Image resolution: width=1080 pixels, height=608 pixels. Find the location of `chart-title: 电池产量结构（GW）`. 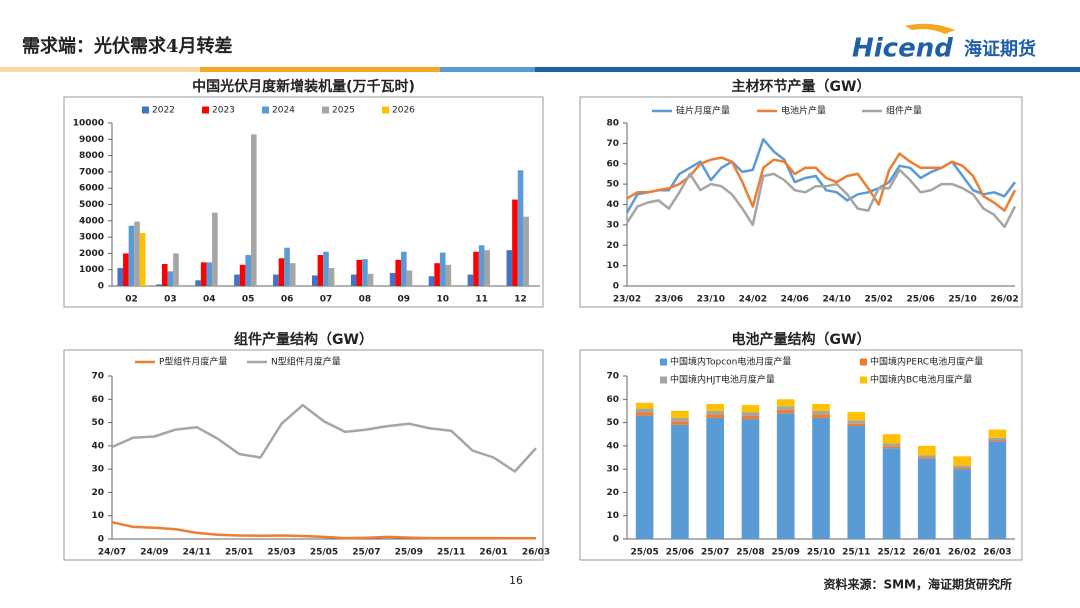

chart-title: 电池产量结构（GW） is located at coordinates (801, 339).